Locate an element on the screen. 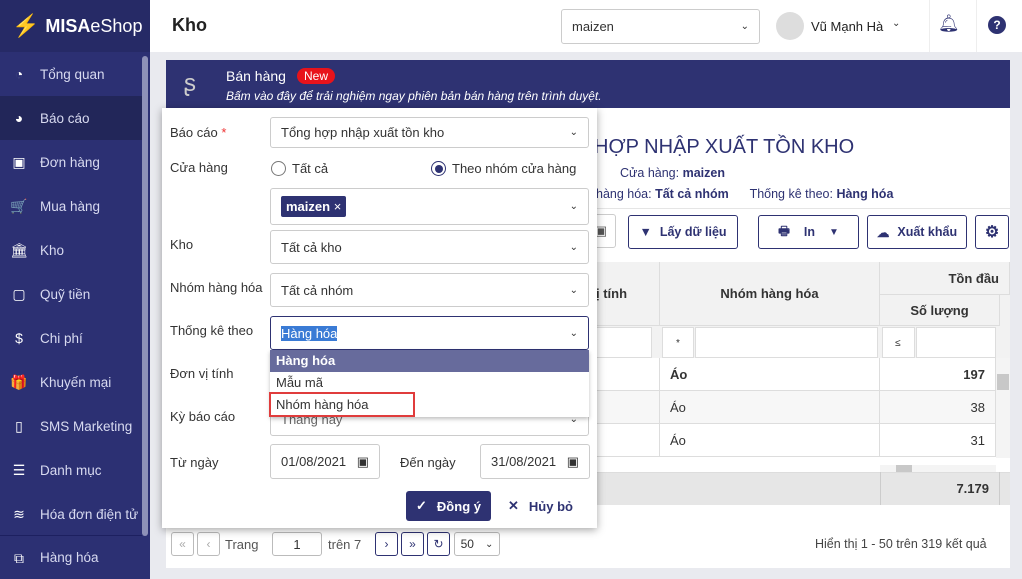 This screenshot has height=579, width=1022. filter-unit-input is located at coordinates (619, 342).